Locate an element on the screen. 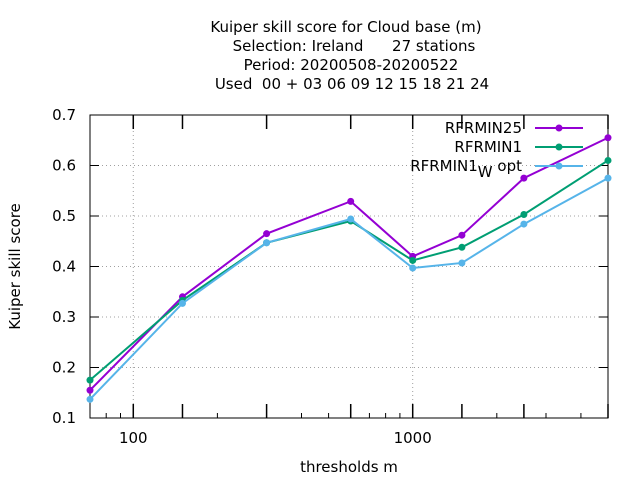  y-tick-label: 0.1 is located at coordinates (64, 418).